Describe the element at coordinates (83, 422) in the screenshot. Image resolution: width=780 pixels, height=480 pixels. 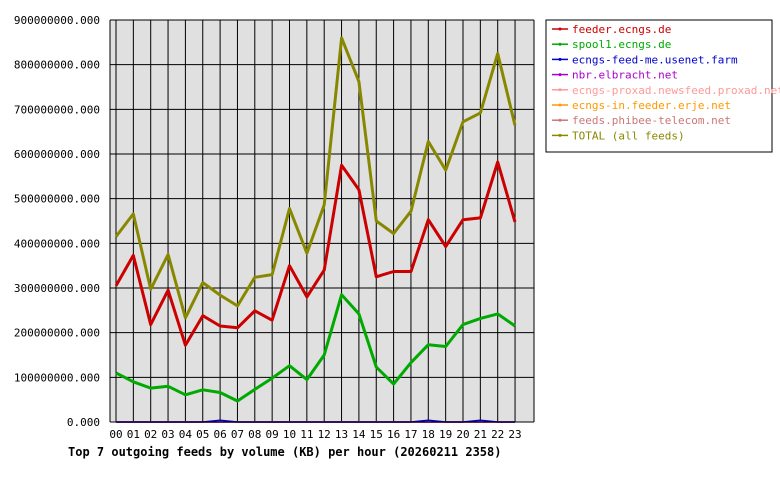
I see `y-tick-label: 0.000` at that location.